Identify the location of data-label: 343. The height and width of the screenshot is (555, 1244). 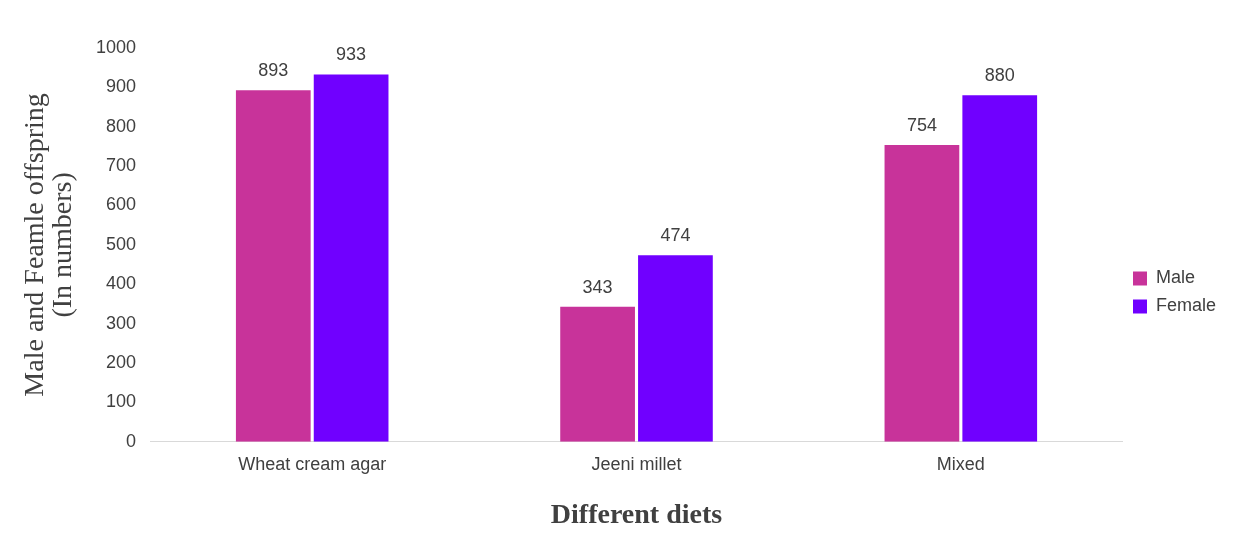
(597, 286).